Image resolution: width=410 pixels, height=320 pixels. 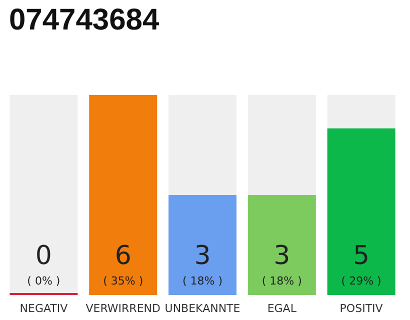 I want to click on data-label: 5 ( 29% ), so click(x=361, y=264).